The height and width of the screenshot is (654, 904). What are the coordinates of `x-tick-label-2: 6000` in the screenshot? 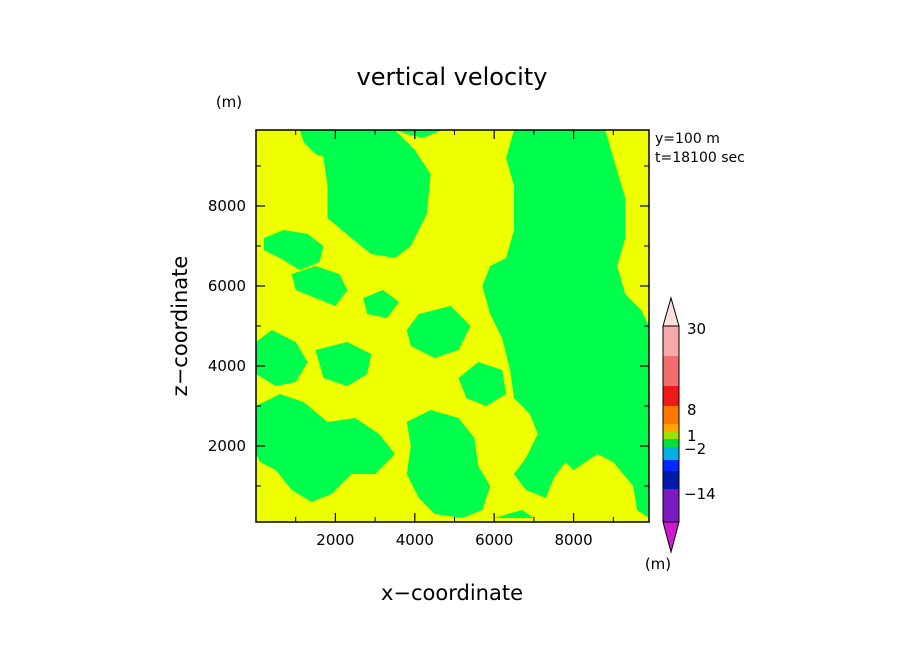 It's located at (494, 540).